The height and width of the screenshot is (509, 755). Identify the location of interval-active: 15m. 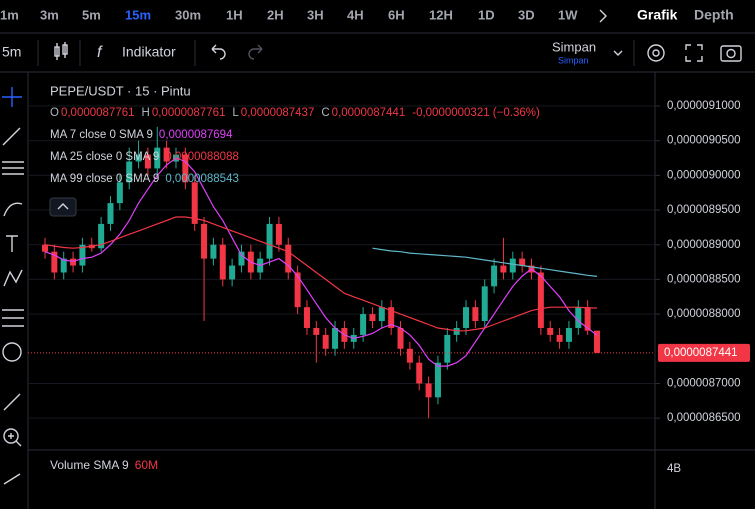
(138, 14).